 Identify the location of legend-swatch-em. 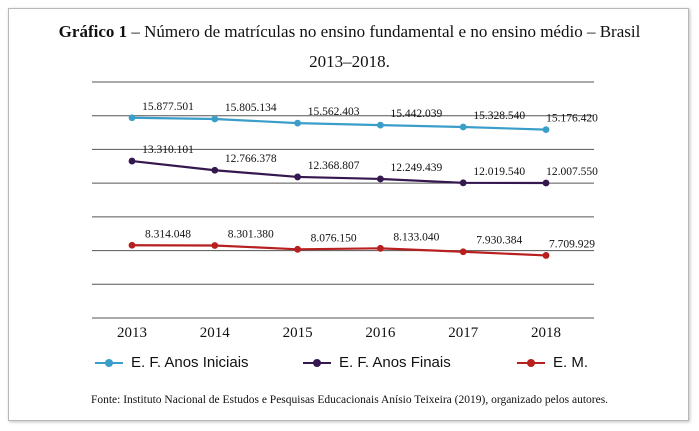
(531, 363).